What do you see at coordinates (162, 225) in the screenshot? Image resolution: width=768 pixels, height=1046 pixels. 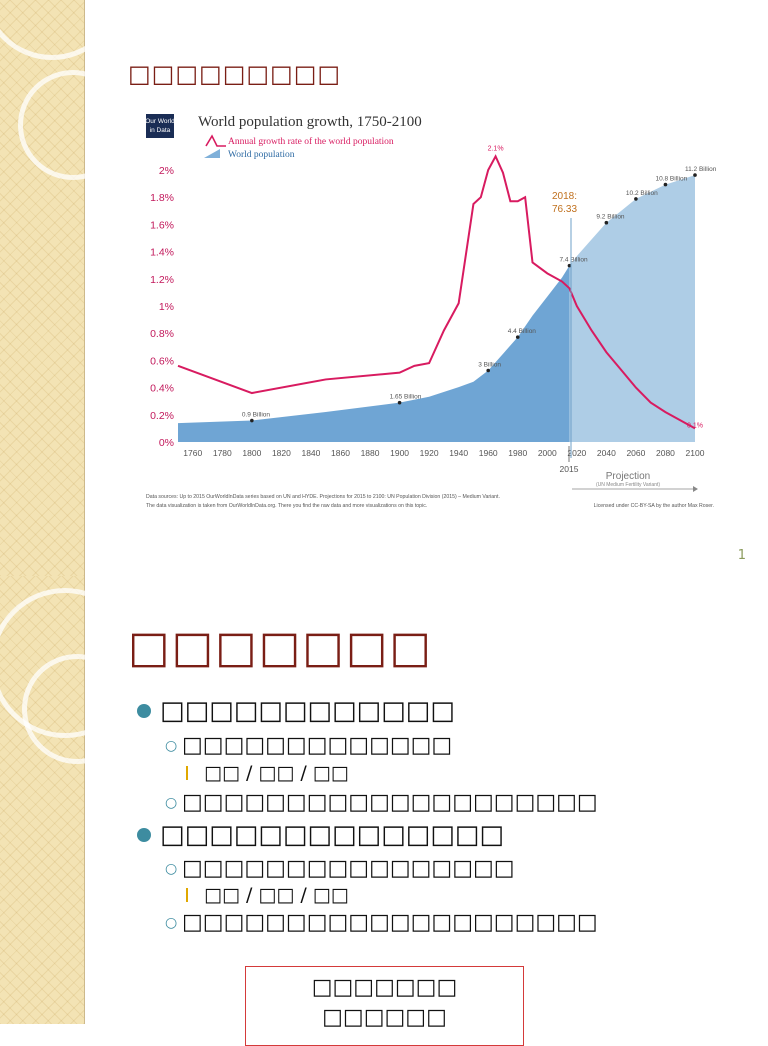 I see `y-tick-label: 1.6%` at bounding box center [162, 225].